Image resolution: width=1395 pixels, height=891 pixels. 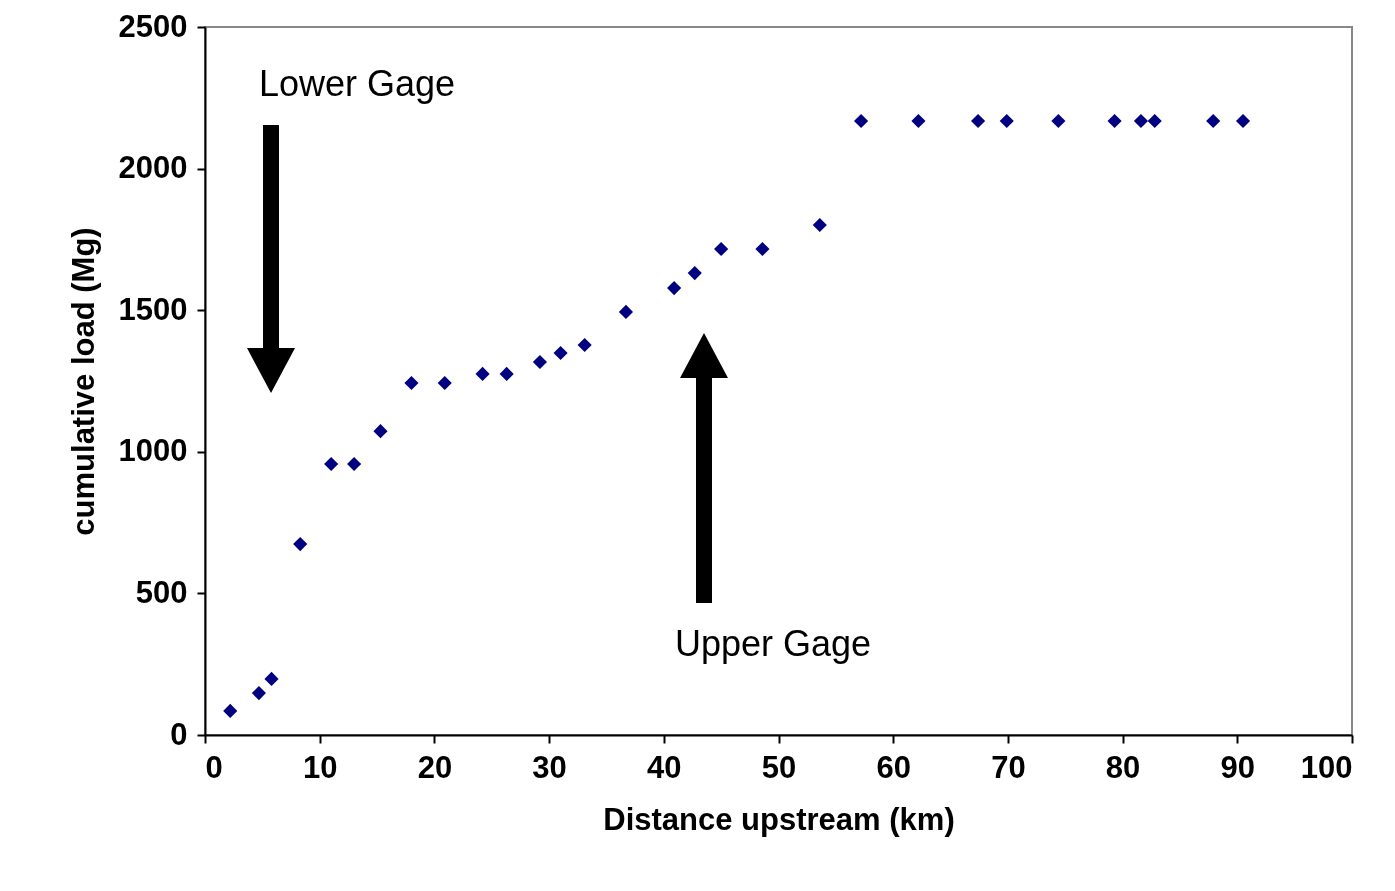 I want to click on y-tick-label: 2000, so click(x=153, y=168).